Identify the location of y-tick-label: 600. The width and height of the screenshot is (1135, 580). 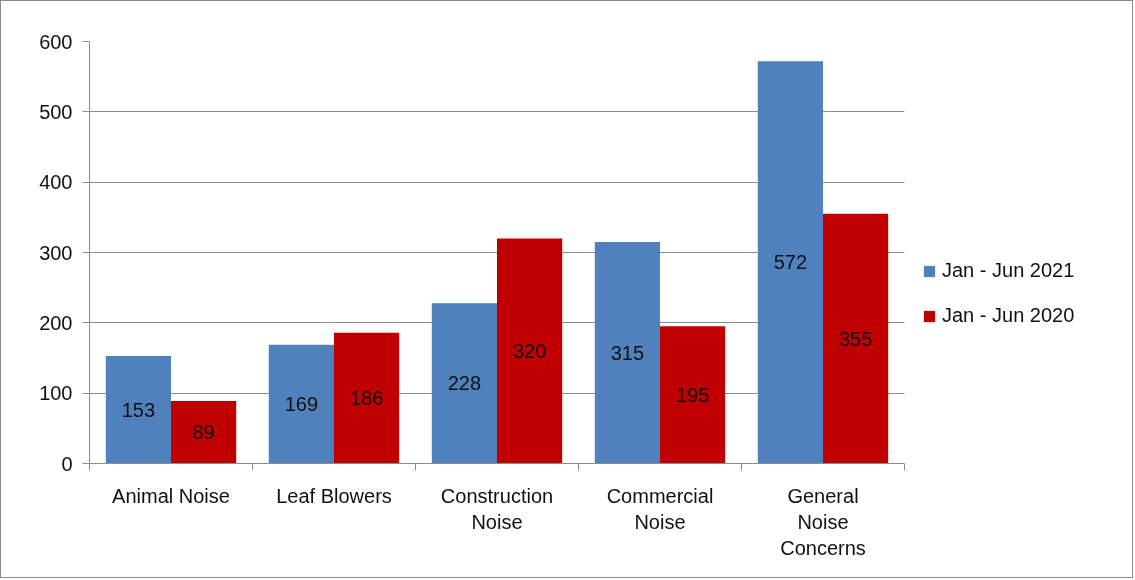
(56, 41).